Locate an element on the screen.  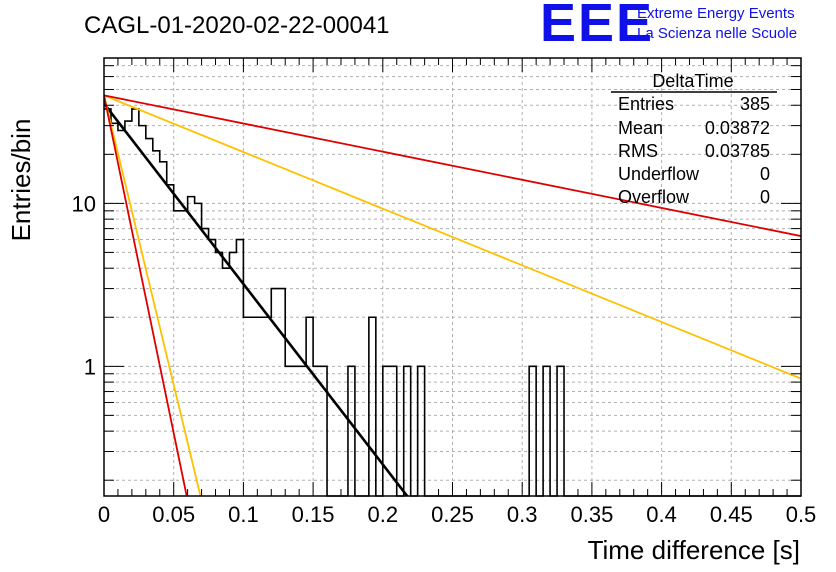
logo-mark: EEE is located at coordinates (597, 26).